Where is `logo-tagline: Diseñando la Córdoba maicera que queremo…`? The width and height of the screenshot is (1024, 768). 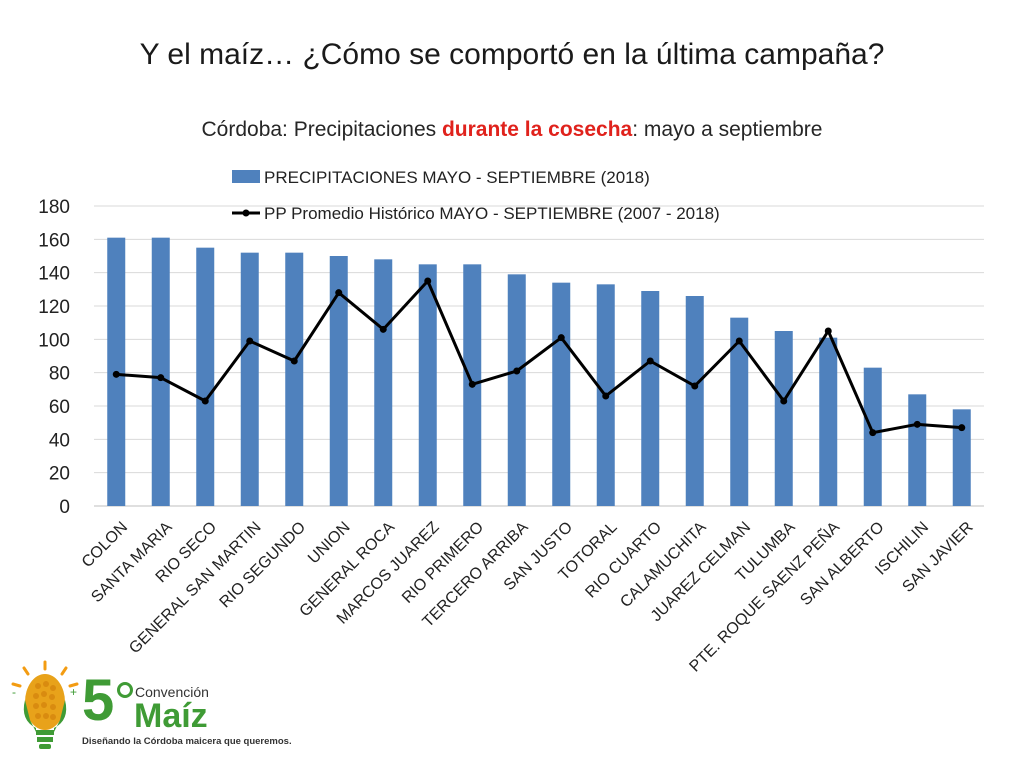 logo-tagline: Diseñando la Córdoba maicera que queremo… is located at coordinates (187, 741).